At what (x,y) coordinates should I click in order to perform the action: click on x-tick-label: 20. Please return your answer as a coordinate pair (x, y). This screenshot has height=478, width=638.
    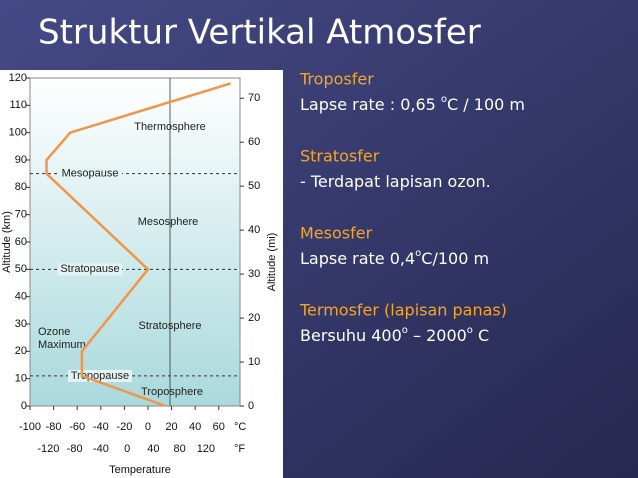
    Looking at the image, I should click on (171, 427).